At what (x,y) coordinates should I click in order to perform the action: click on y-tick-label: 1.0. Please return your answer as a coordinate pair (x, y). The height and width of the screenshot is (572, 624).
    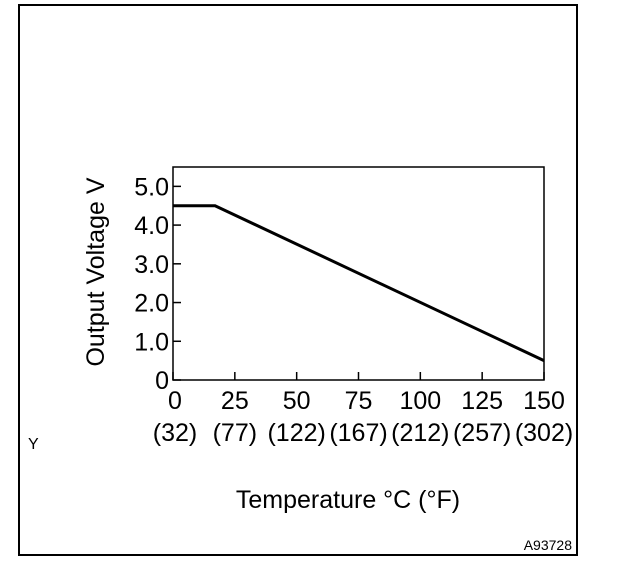
    Looking at the image, I should click on (151, 342).